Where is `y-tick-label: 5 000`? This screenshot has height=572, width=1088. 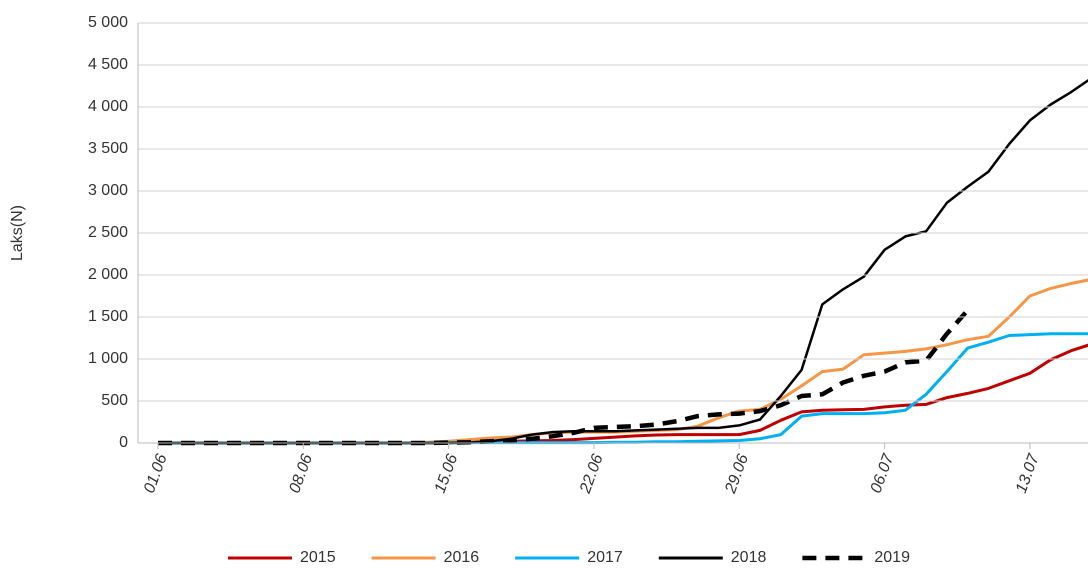
y-tick-label: 5 000 is located at coordinates (108, 22).